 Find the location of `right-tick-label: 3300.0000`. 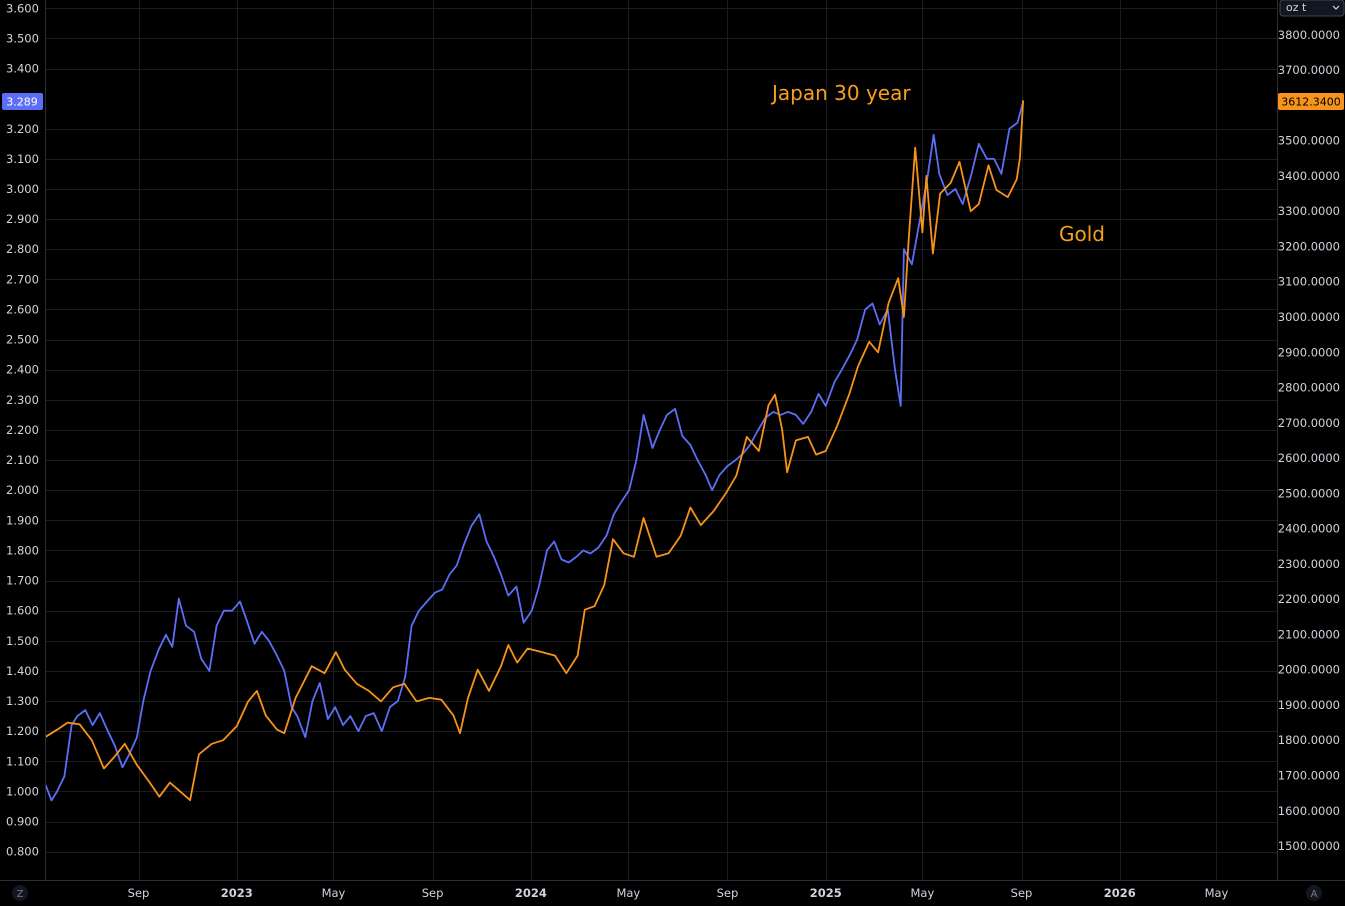

right-tick-label: 3300.0000 is located at coordinates (1309, 211).